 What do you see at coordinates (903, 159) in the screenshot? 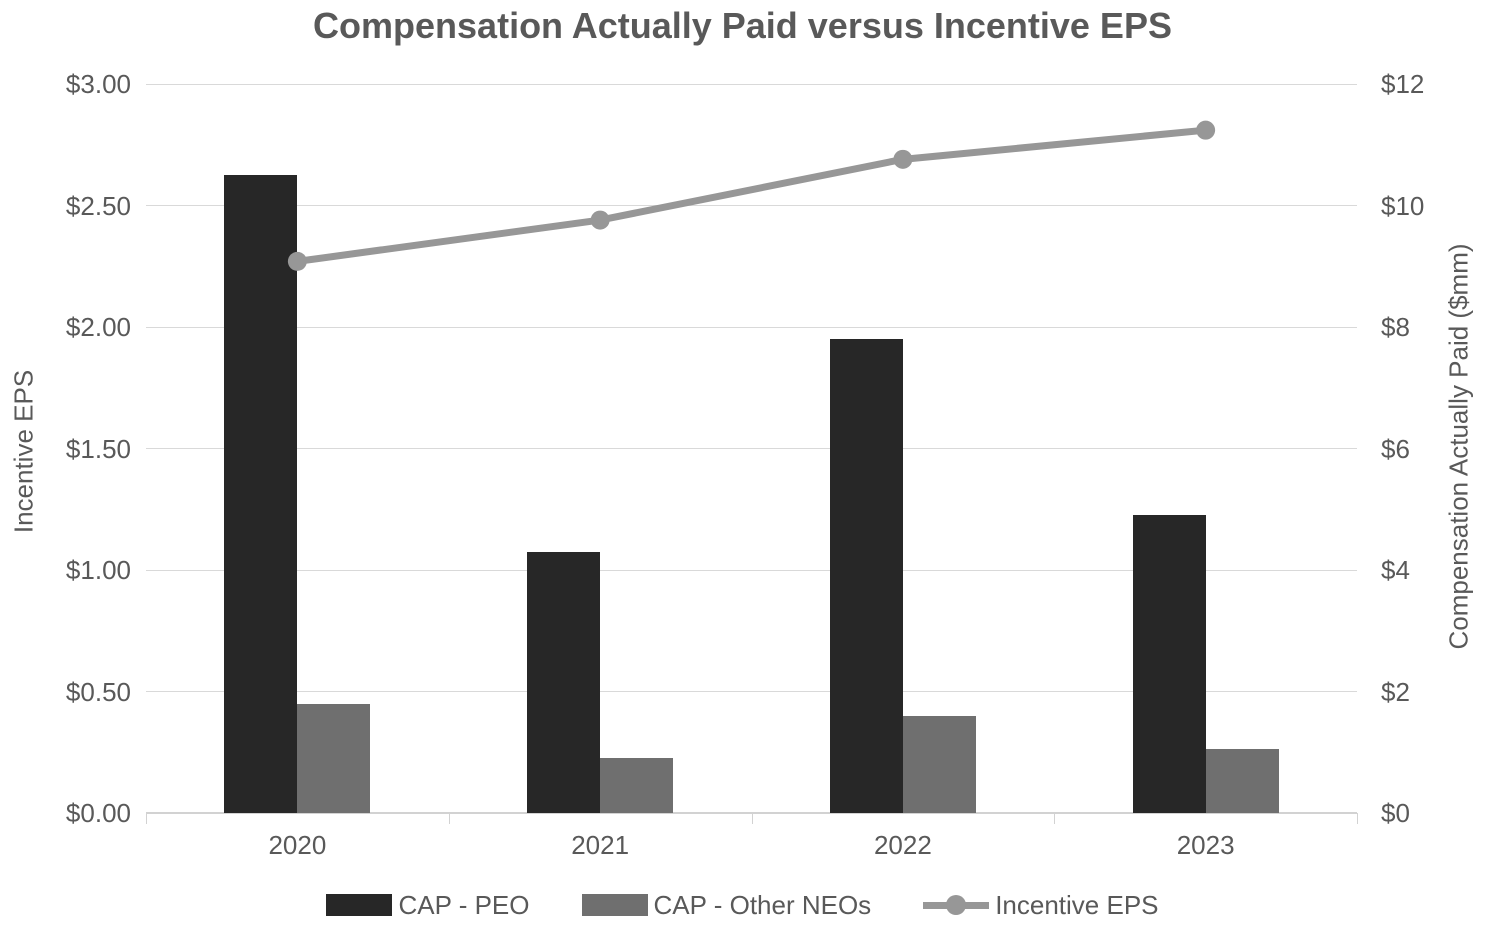
I see `line-marker-2022` at bounding box center [903, 159].